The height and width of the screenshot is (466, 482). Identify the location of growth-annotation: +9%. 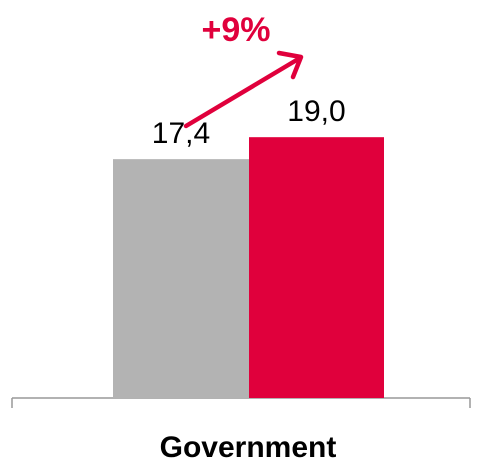
(236, 30).